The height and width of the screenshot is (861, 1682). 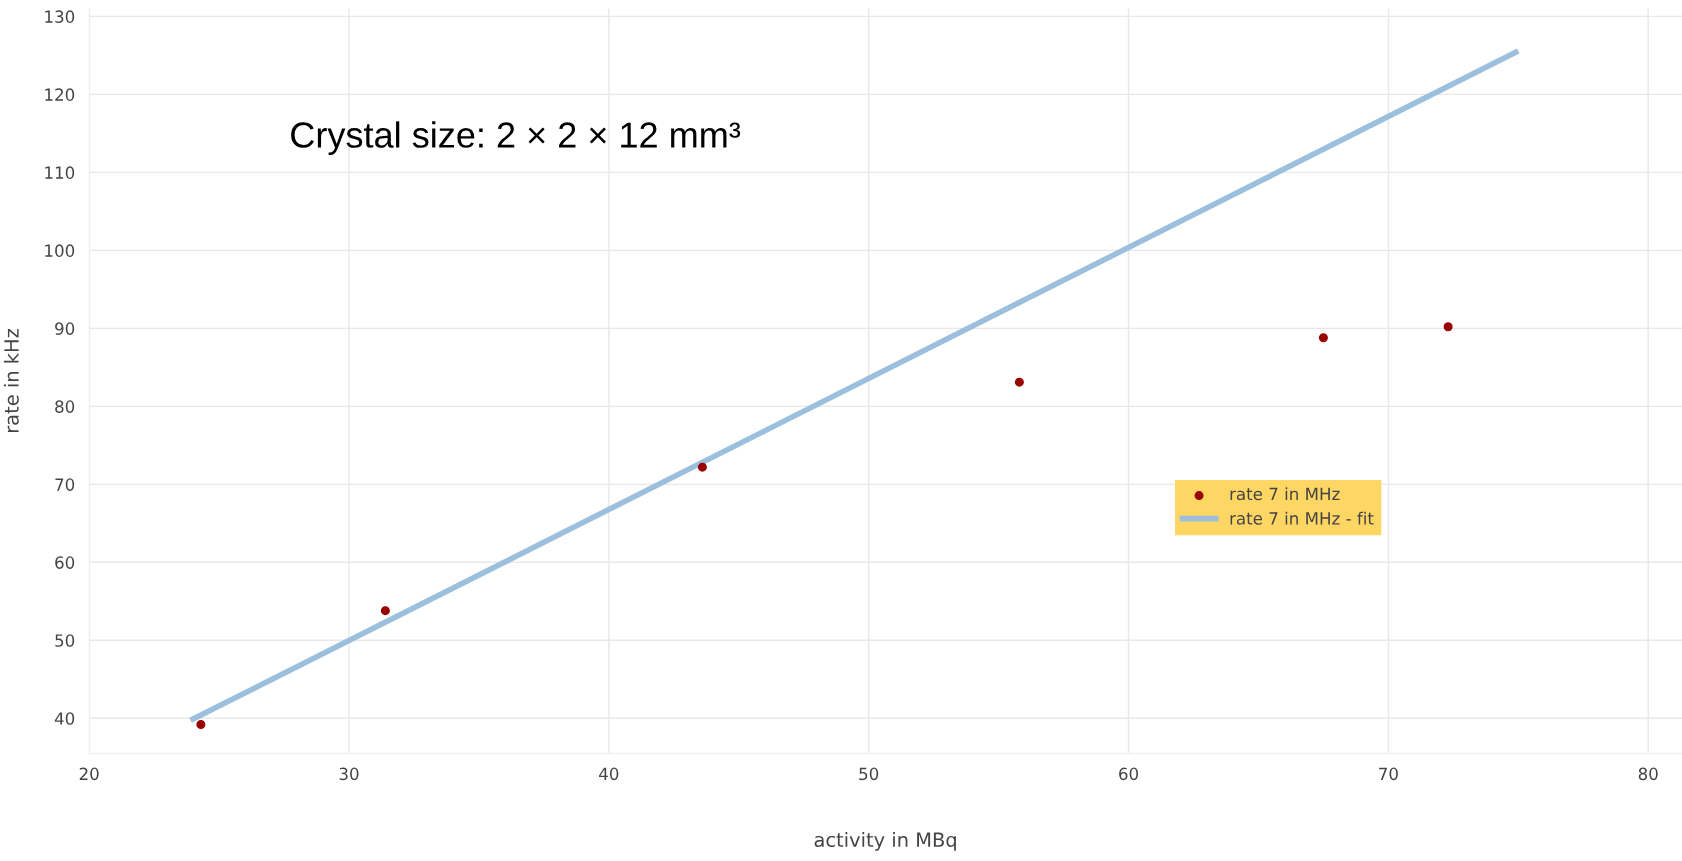 I want to click on x-tick-label: 30, so click(x=349, y=774).